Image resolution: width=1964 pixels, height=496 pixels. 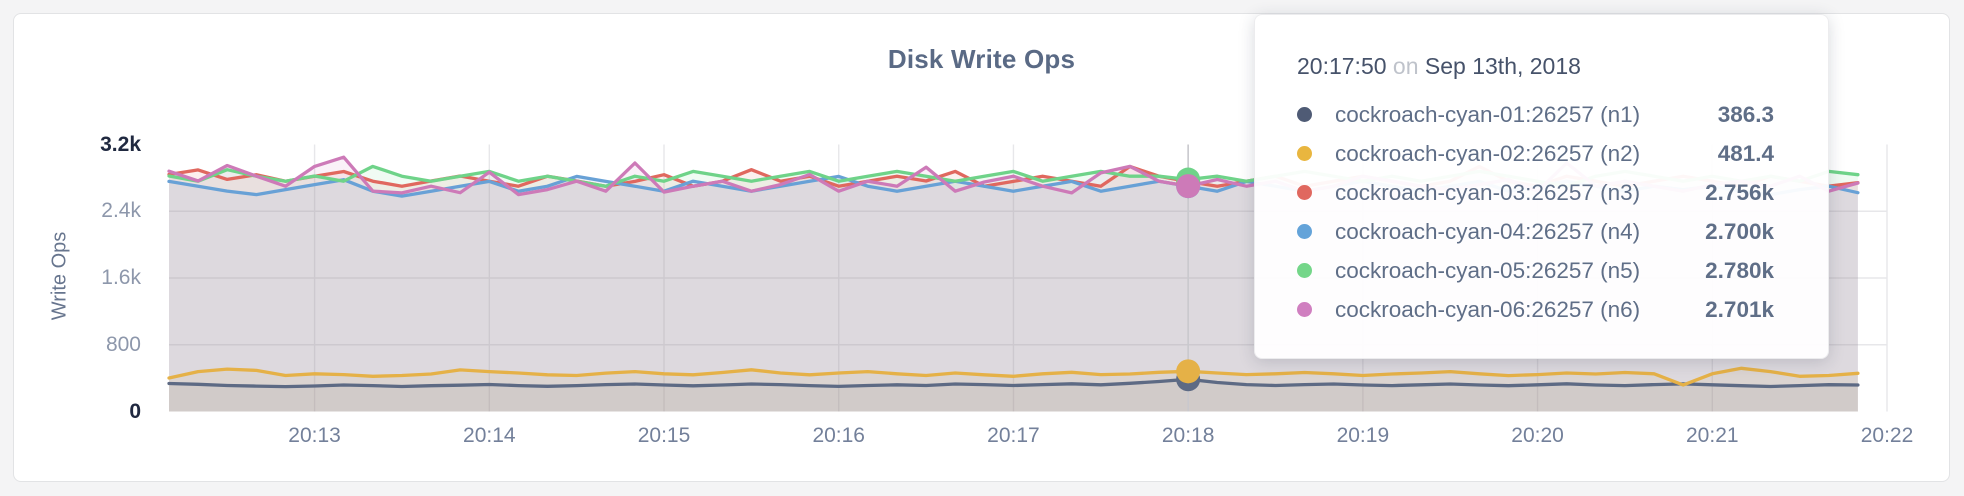 I want to click on hover-layer, so click(x=1188, y=278).